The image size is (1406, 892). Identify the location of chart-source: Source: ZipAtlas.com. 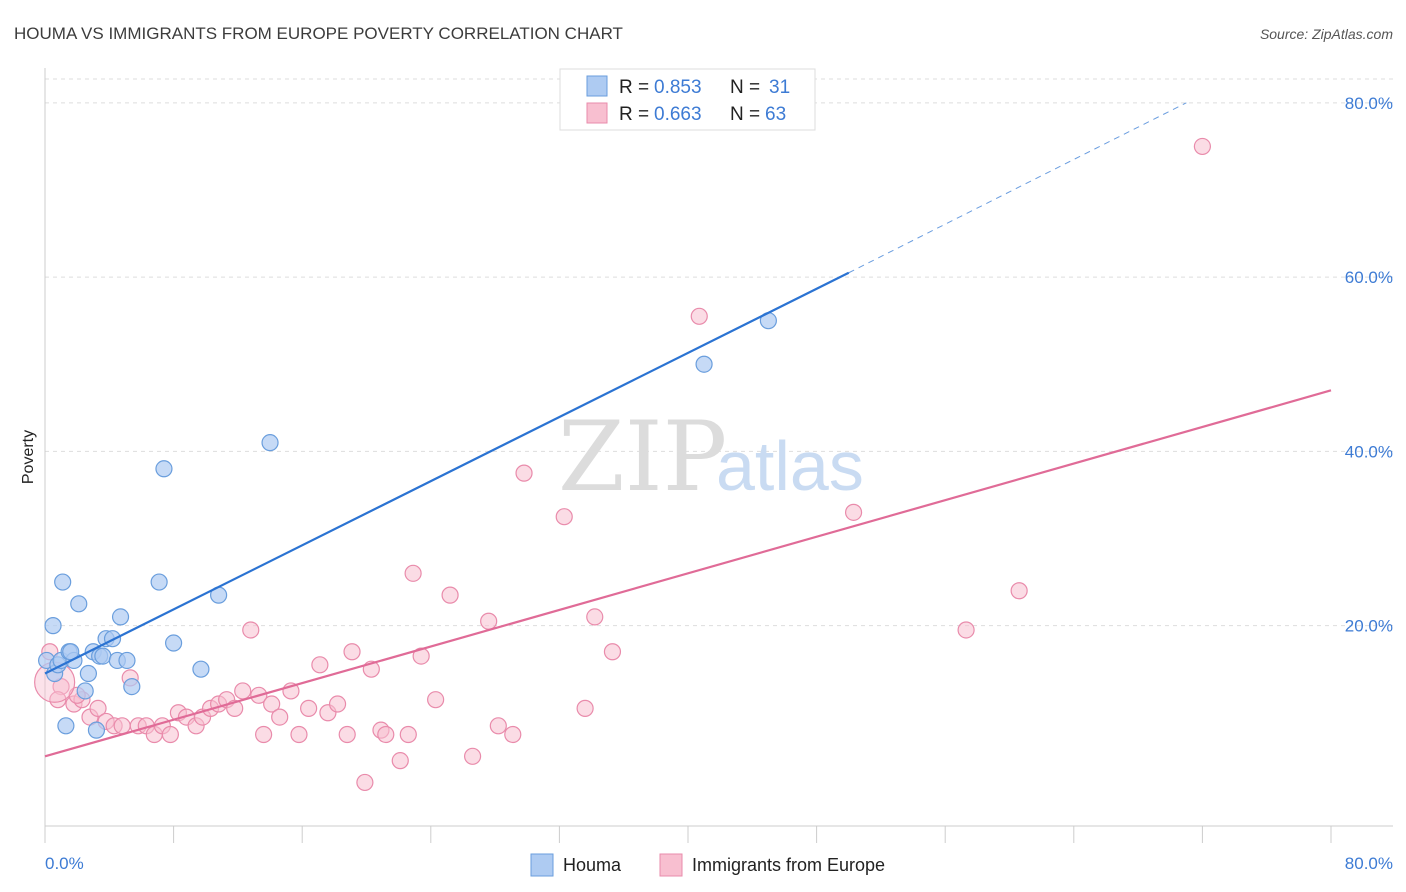
(1326, 34).